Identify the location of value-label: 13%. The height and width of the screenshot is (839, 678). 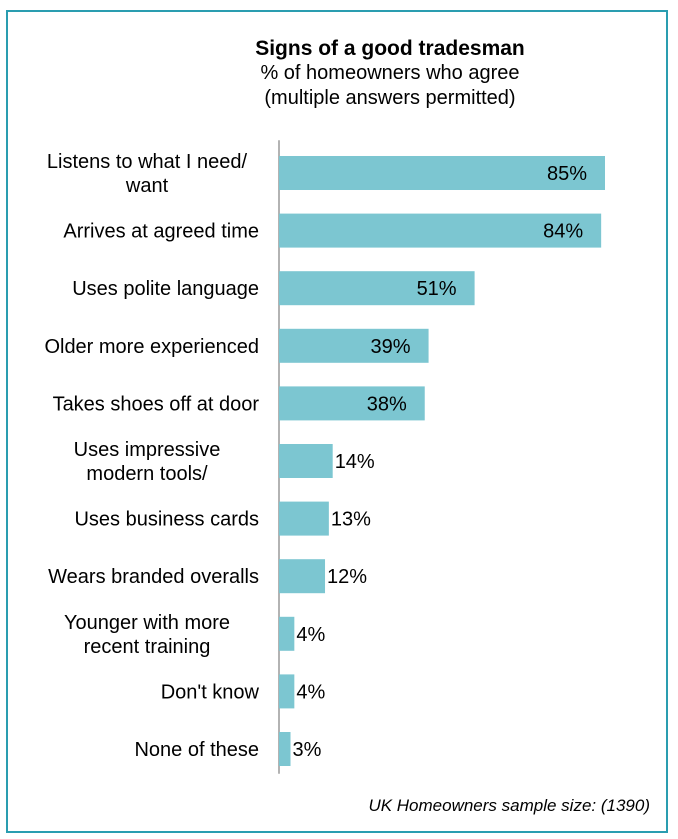
(351, 520).